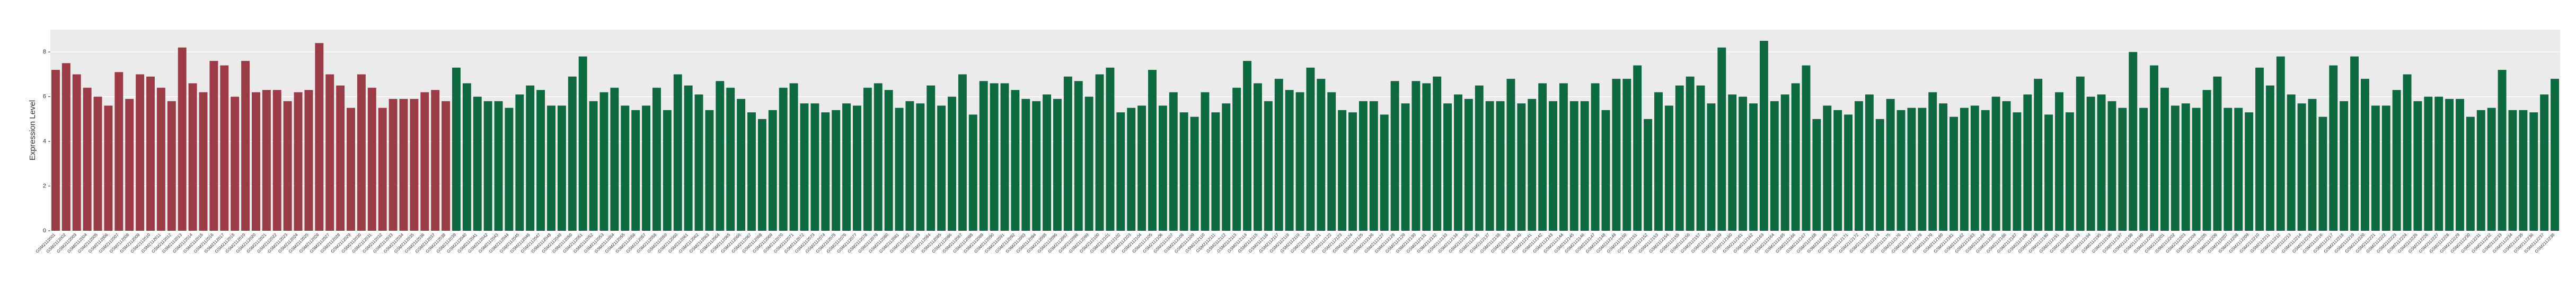 The image size is (2576, 307). I want to click on y-tick-label: 8, so click(44, 52).